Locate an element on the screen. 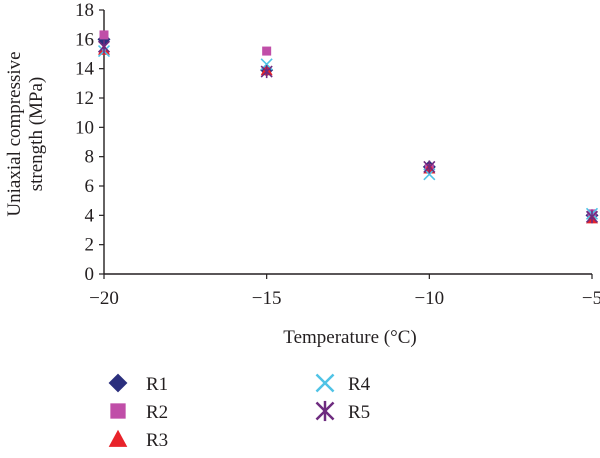 The width and height of the screenshot is (600, 458). legend-label-r4: R4 is located at coordinates (359, 384).